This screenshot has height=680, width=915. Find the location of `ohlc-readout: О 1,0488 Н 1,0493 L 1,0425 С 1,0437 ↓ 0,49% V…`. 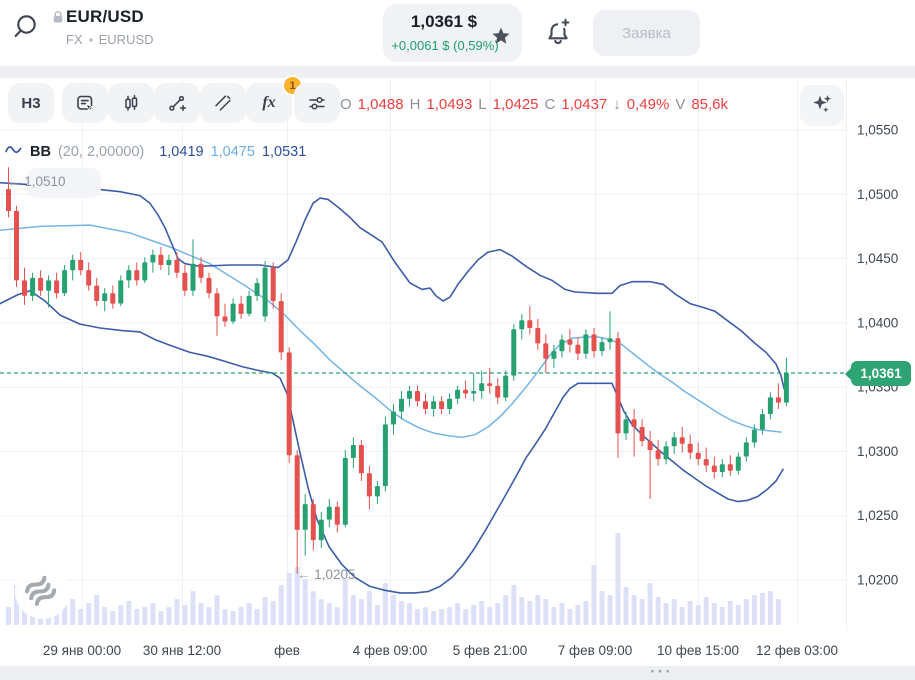

ohlc-readout: О 1,0488 Н 1,0493 L 1,0425 С 1,0437 ↓ 0,49% V… is located at coordinates (534, 104).